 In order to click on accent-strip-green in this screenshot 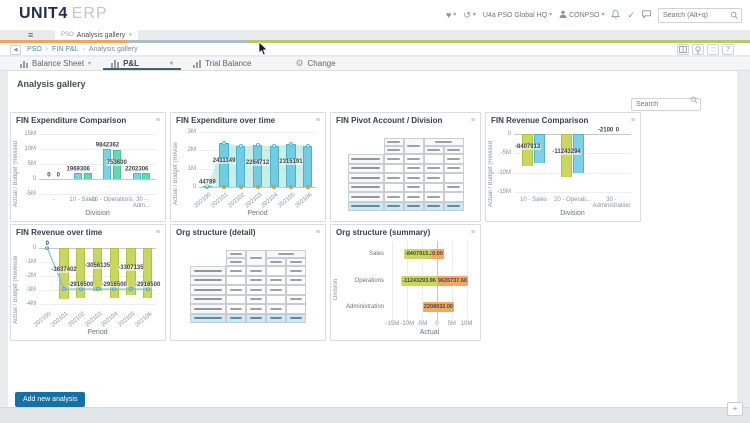, I will do `click(499, 41)`.